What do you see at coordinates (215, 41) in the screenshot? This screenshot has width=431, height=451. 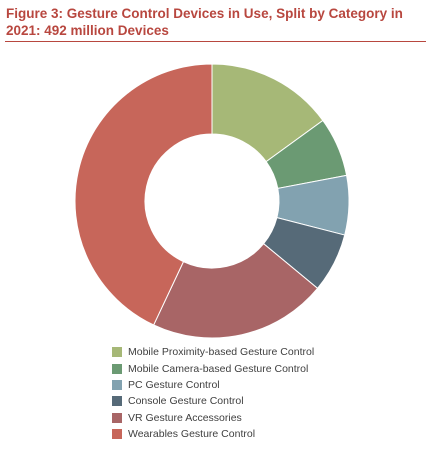 I see `title-divider` at bounding box center [215, 41].